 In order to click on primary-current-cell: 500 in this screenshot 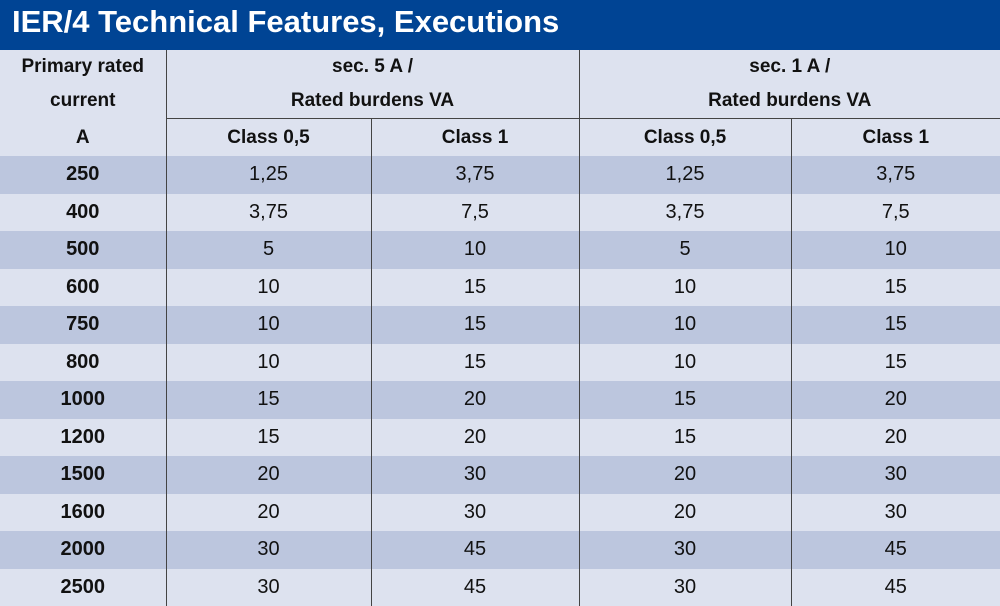, I will do `click(83, 250)`.